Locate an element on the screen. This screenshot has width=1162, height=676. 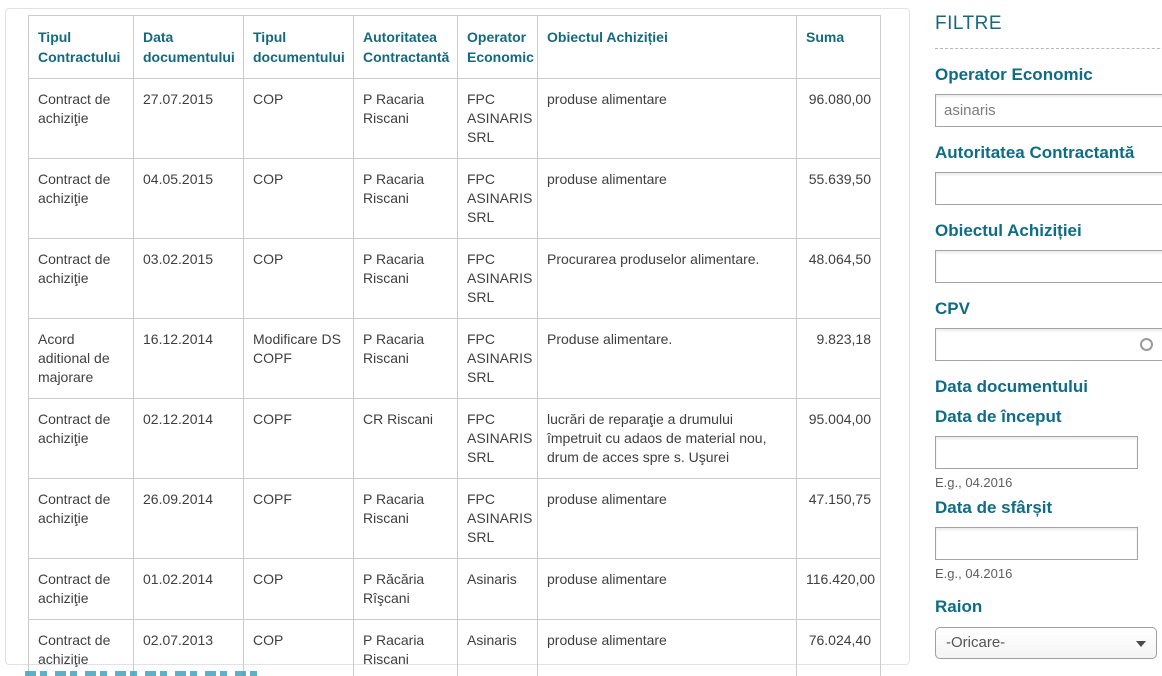
autocomplete-spinner-icon is located at coordinates (1146, 344).